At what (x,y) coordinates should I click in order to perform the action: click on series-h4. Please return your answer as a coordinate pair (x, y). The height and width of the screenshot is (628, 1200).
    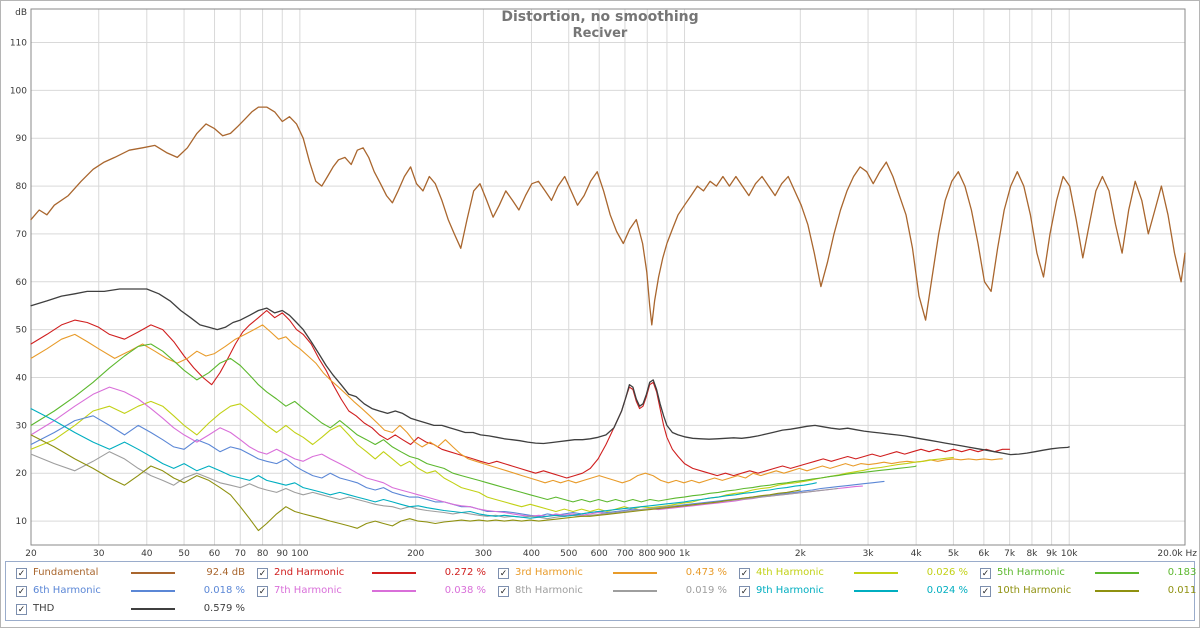
    Looking at the image, I should click on (492, 456).